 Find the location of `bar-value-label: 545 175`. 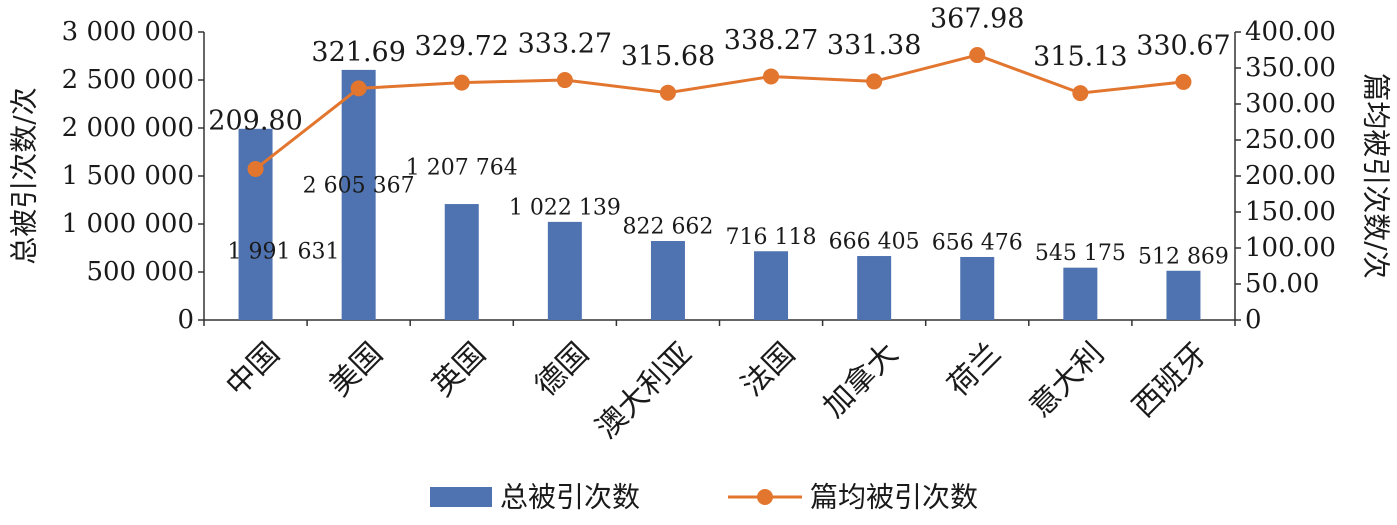

bar-value-label: 545 175 is located at coordinates (1080, 253).